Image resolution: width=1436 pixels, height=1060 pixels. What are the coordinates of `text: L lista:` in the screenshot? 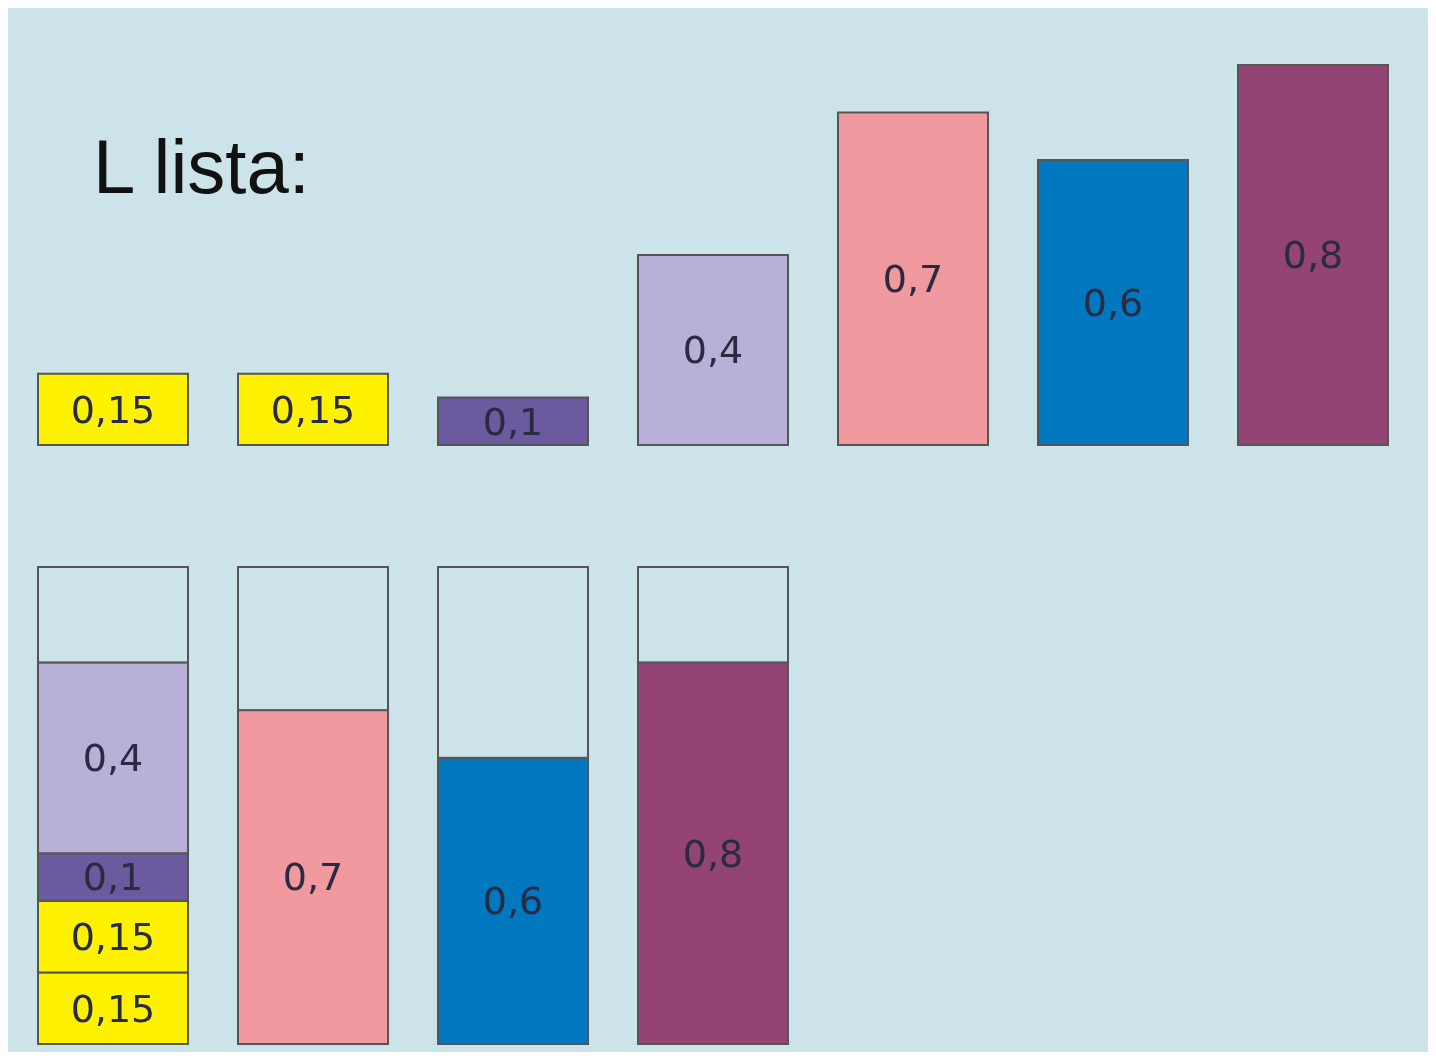 It's located at (201, 166).